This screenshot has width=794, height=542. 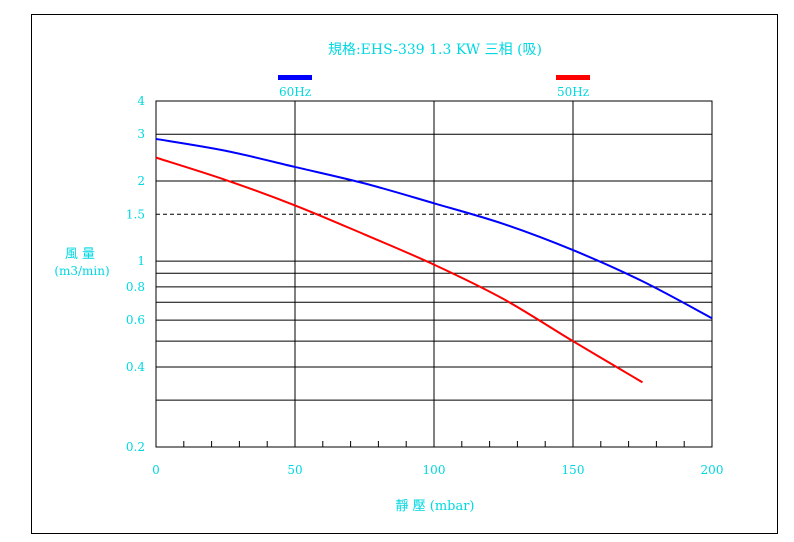 I want to click on x-tick-label: 150, so click(x=573, y=470).